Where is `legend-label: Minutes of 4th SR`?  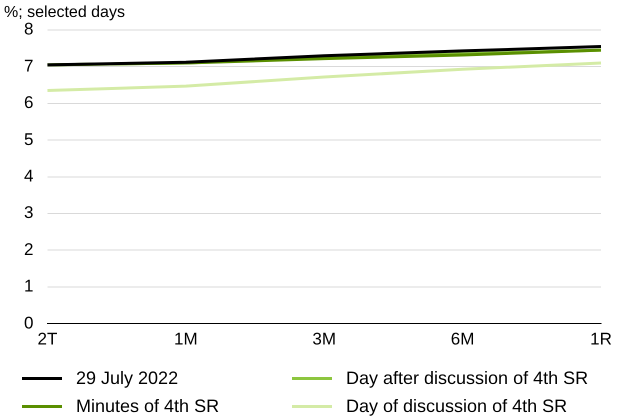
legend-label: Minutes of 4th SR is located at coordinates (148, 406).